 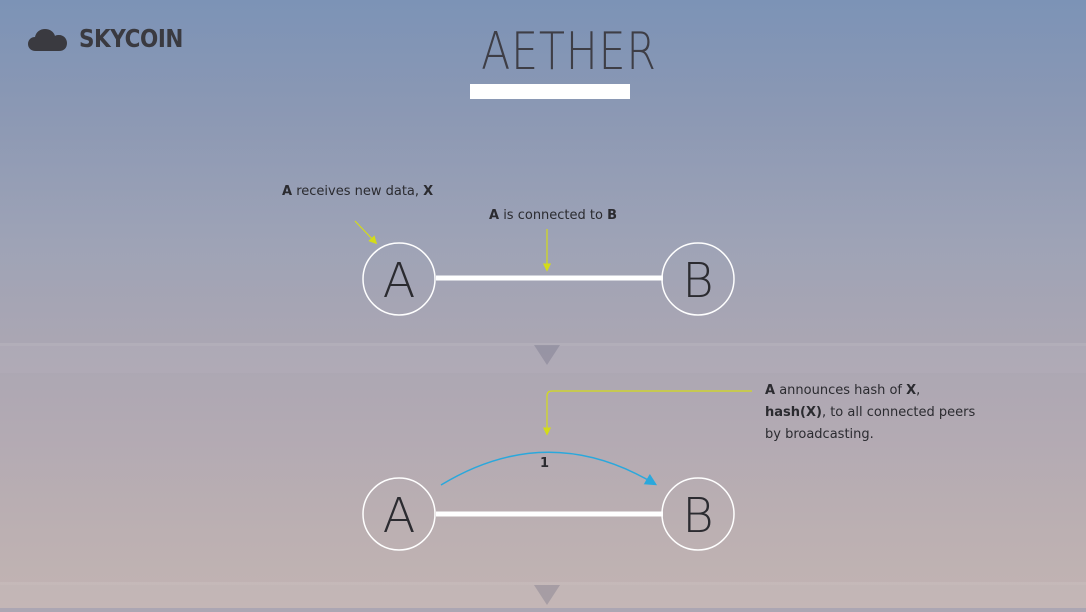 What do you see at coordinates (550, 91) in the screenshot?
I see `title-underline` at bounding box center [550, 91].